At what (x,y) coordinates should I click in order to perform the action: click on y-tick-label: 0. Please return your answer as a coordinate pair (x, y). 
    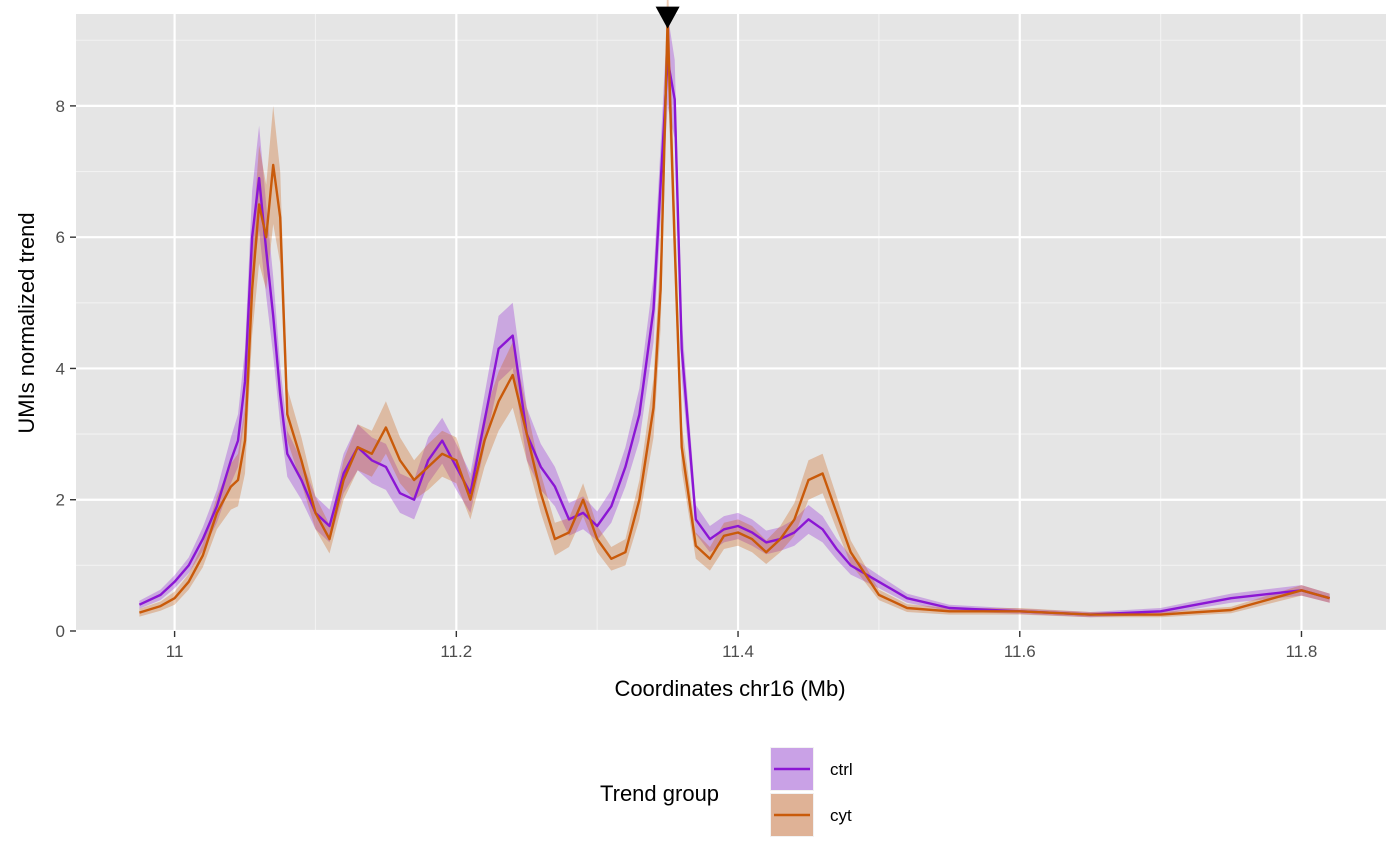
    Looking at the image, I should click on (60, 631).